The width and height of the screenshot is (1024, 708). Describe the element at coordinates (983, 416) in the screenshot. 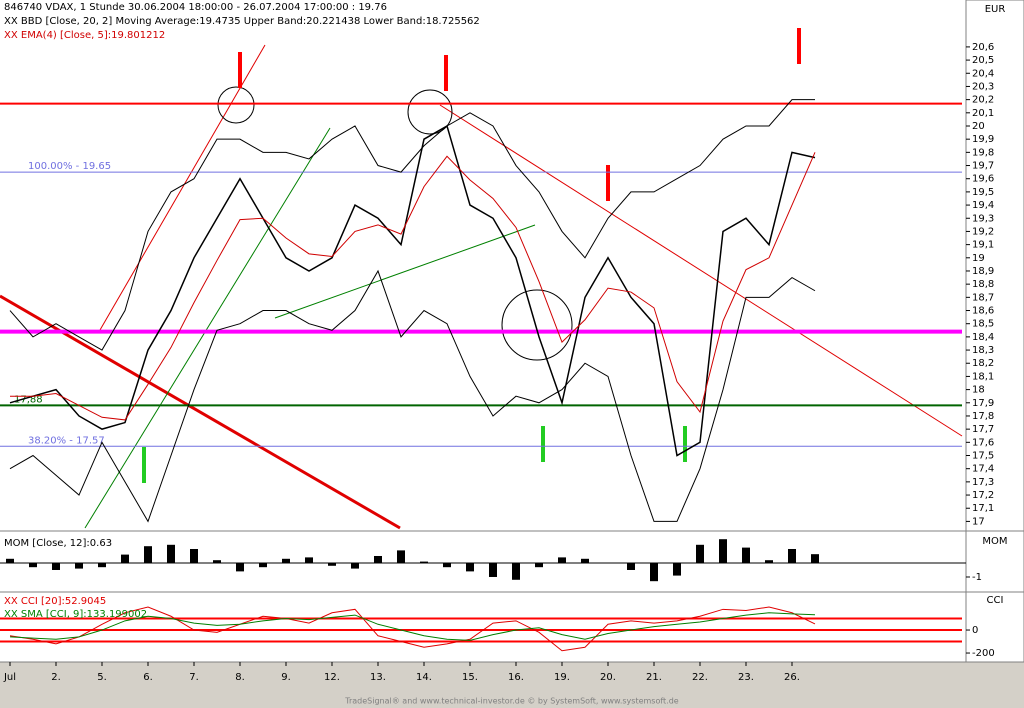

I see `y-tick-label: 17,8` at that location.